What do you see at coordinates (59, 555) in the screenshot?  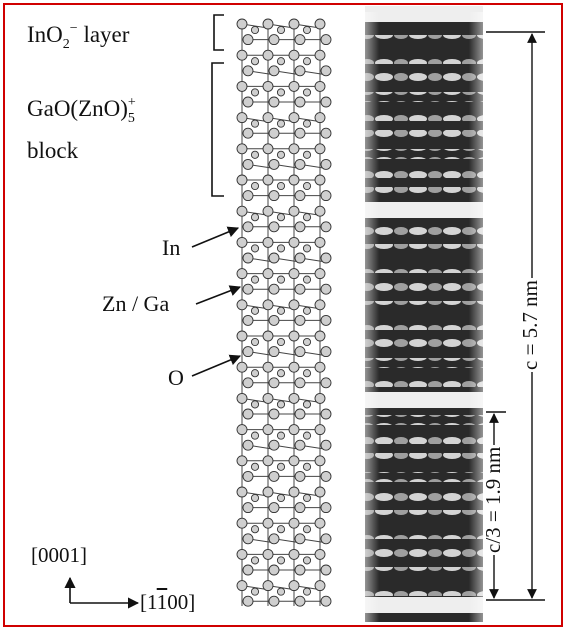 I see `axis-vertical-label: [0001]` at bounding box center [59, 555].